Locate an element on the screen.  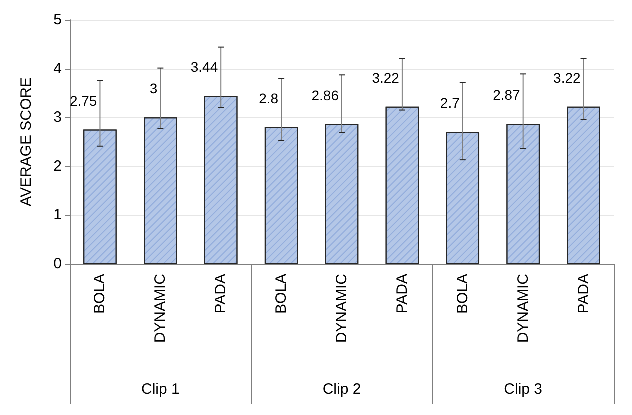
y-tick-label: 5 is located at coordinates (58, 20).